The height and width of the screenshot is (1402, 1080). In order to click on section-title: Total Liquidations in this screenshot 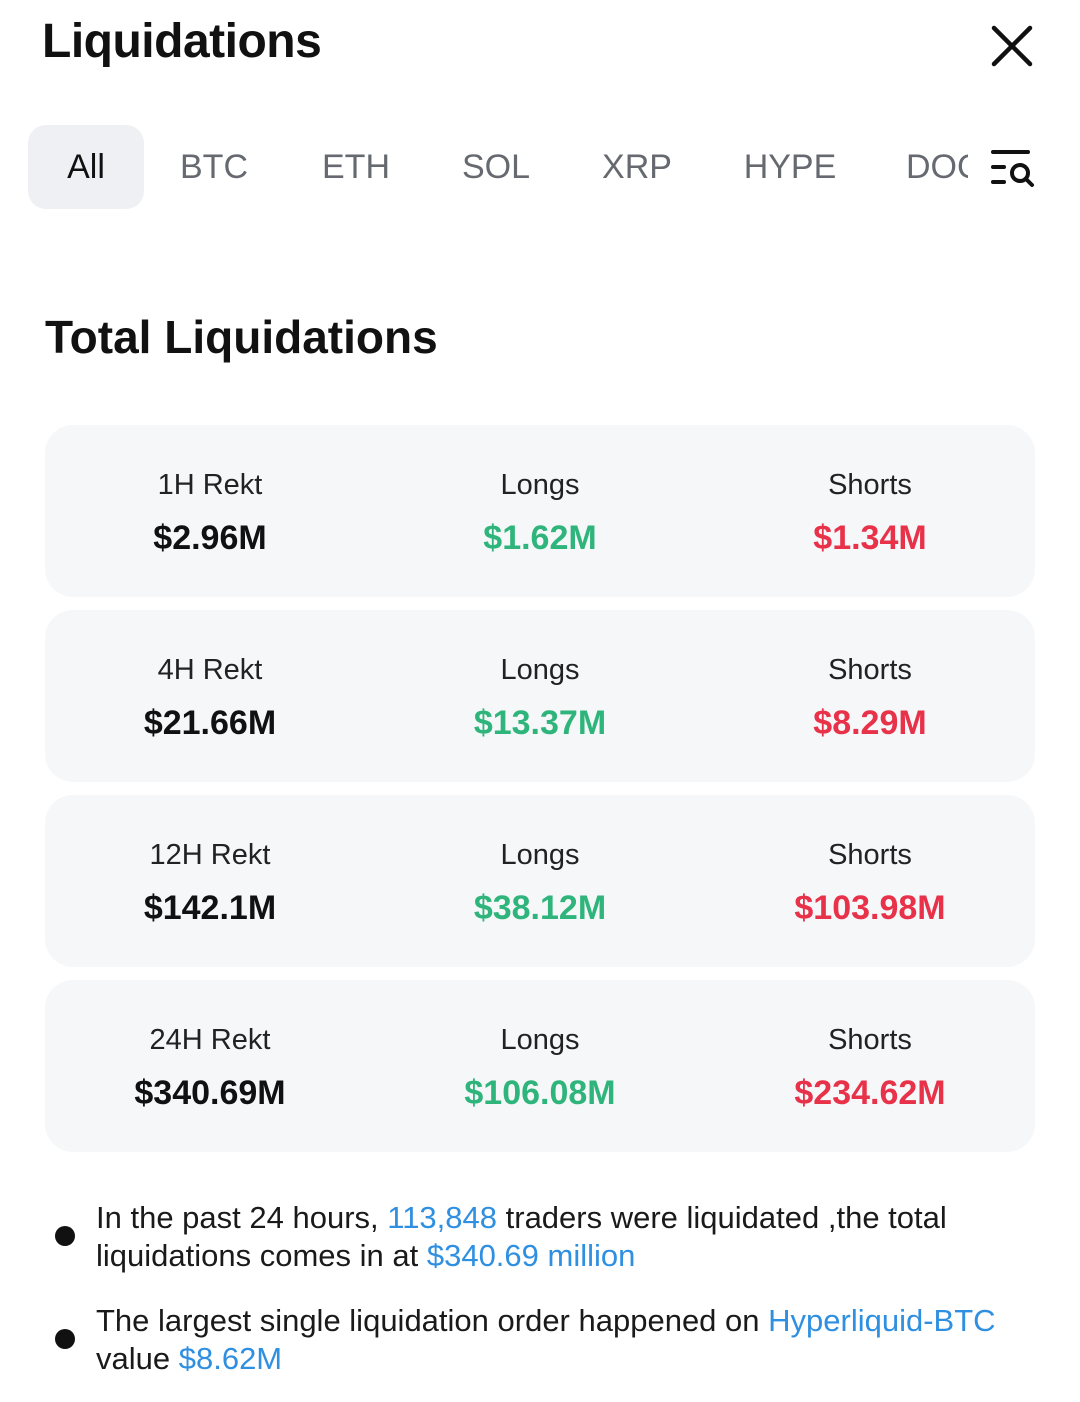, I will do `click(241, 337)`.